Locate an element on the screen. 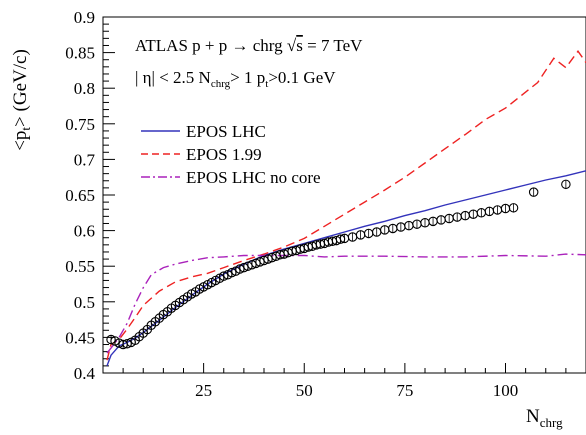  y-tick-label: 0.7 is located at coordinates (85, 159).